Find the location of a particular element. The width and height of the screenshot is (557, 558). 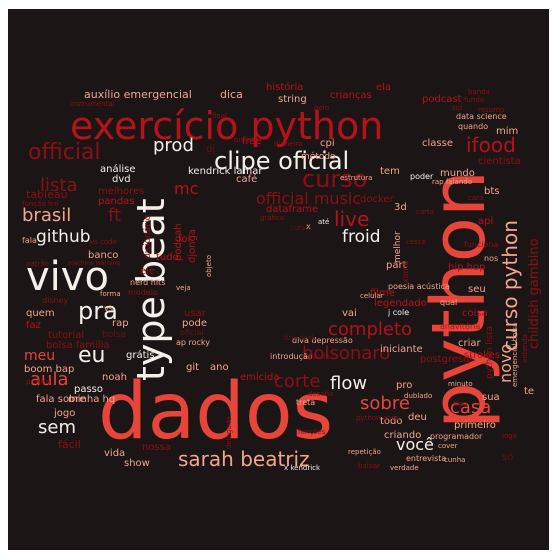

word-curso-small: curso is located at coordinates (300, 228).